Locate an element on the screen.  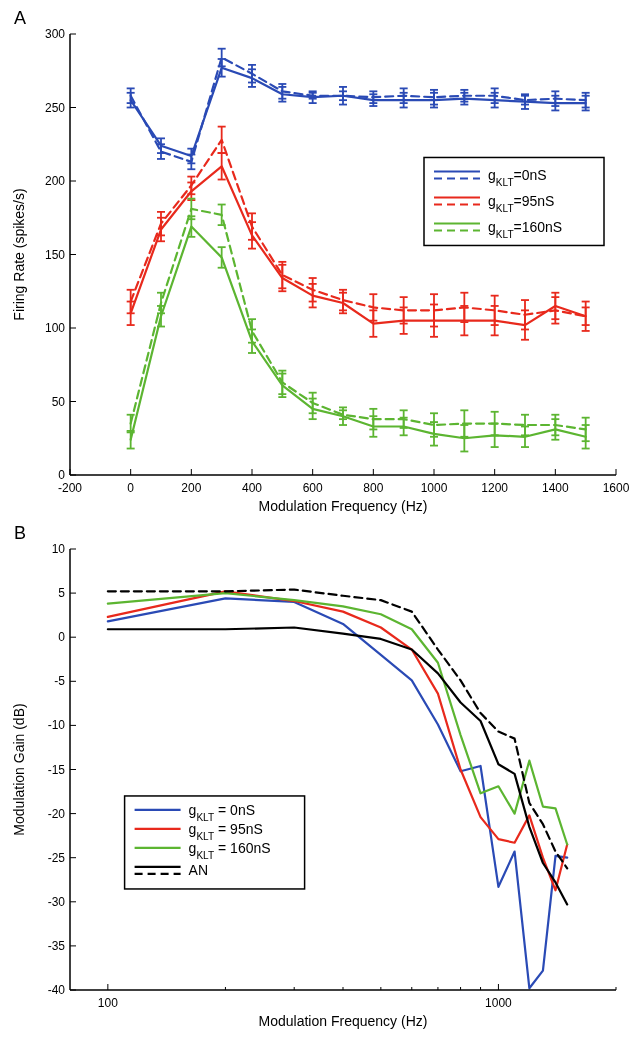
y-tick-label: -35 is located at coordinates (56, 945).